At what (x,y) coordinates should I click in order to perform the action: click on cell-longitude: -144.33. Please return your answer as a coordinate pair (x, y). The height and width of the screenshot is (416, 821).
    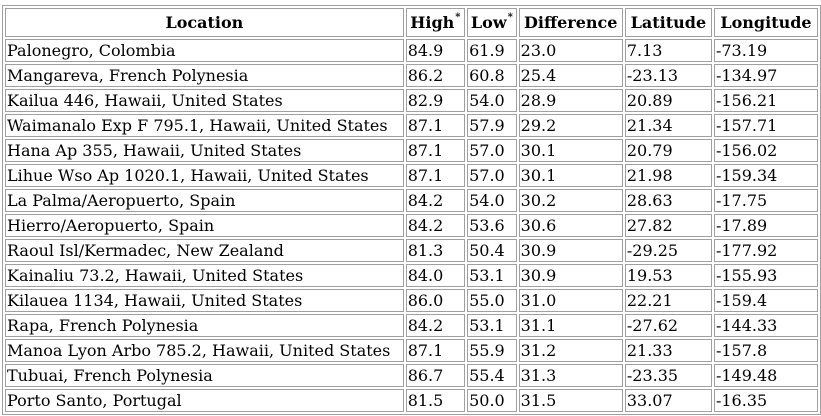
    Looking at the image, I should click on (765, 325).